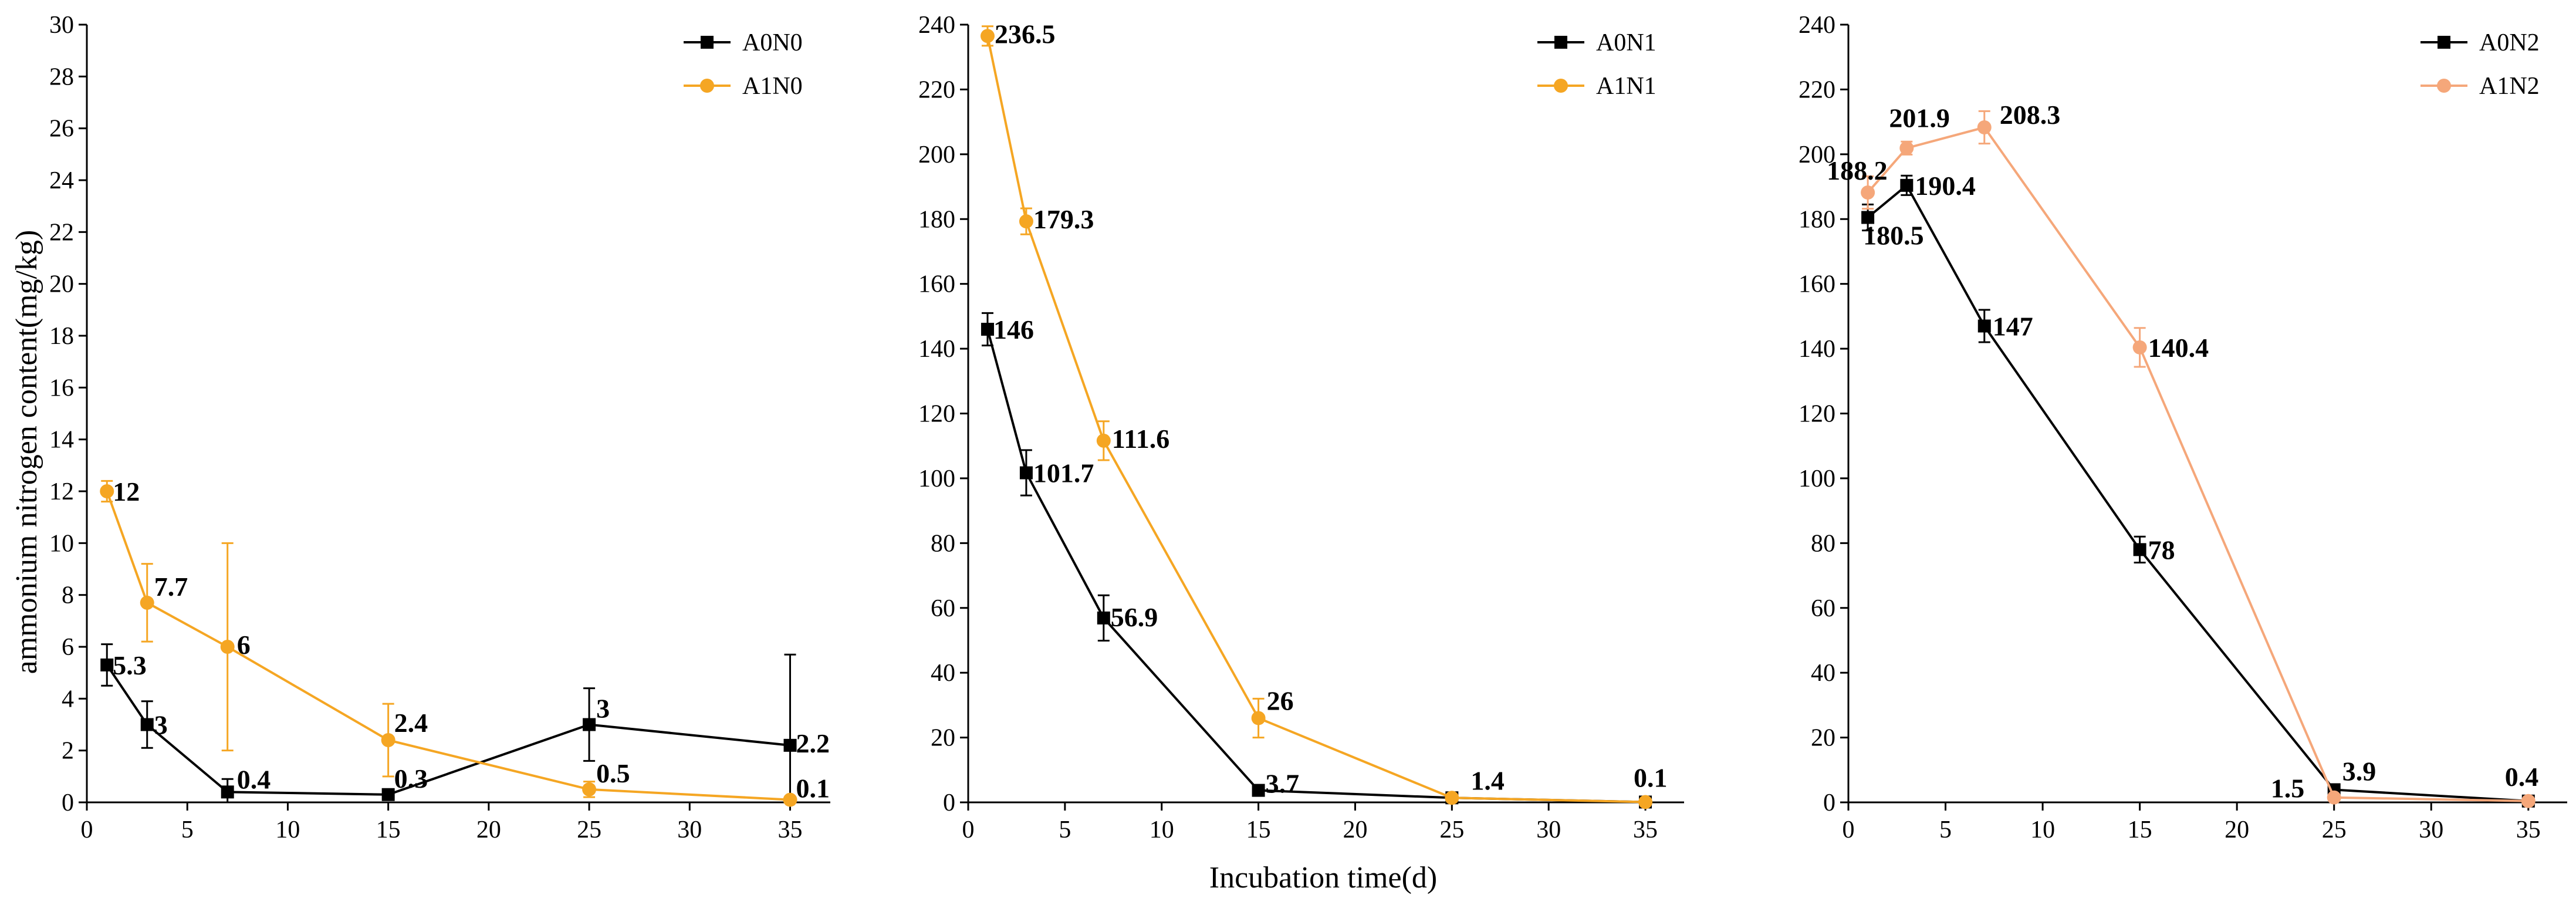 The height and width of the screenshot is (908, 2576). I want to click on data-label: 2.2, so click(813, 743).